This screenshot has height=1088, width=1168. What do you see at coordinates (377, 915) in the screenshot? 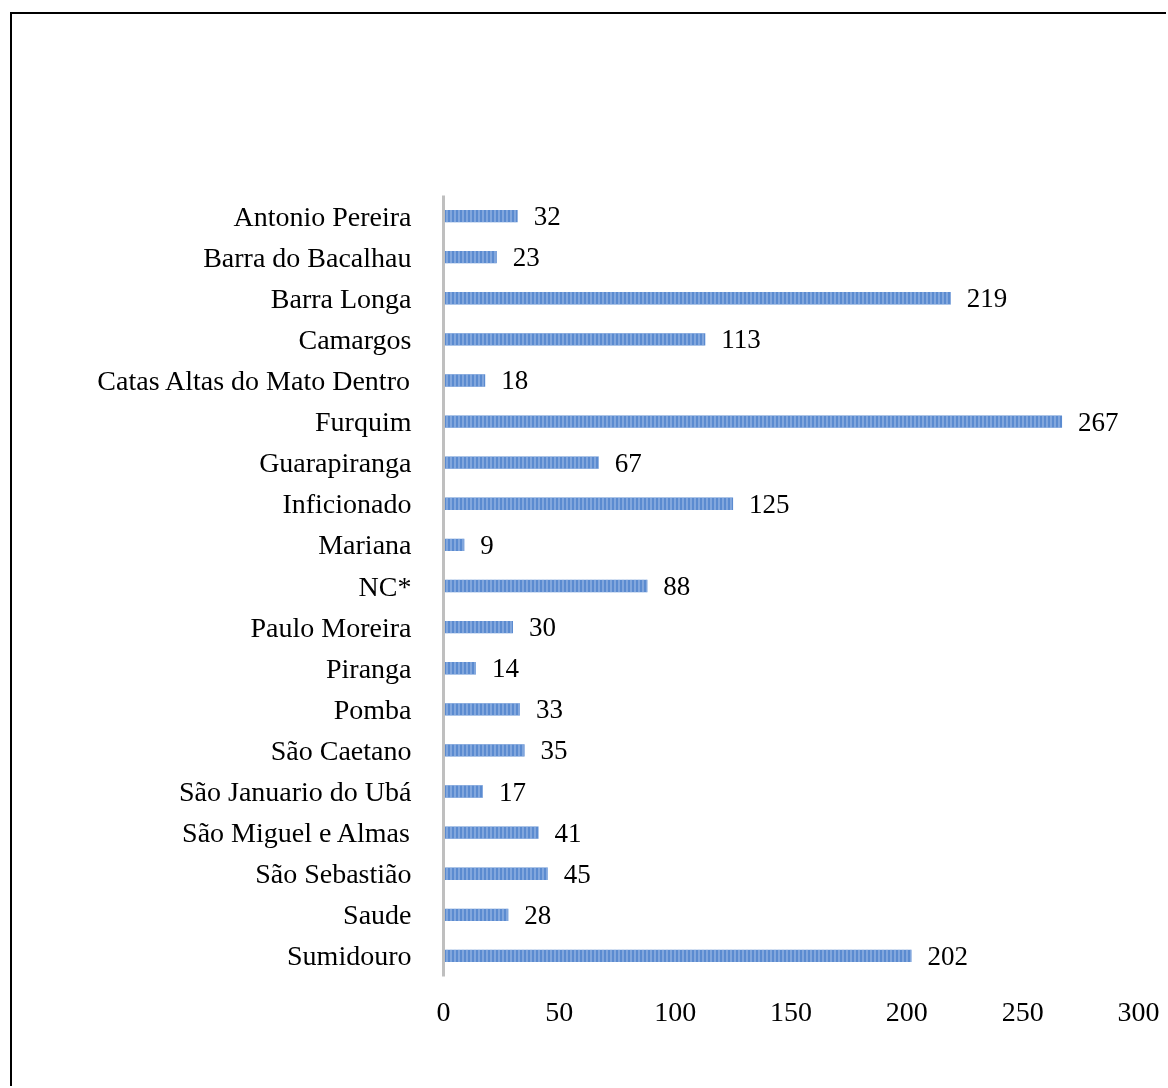
I see `y-tick-label: Saude` at bounding box center [377, 915].